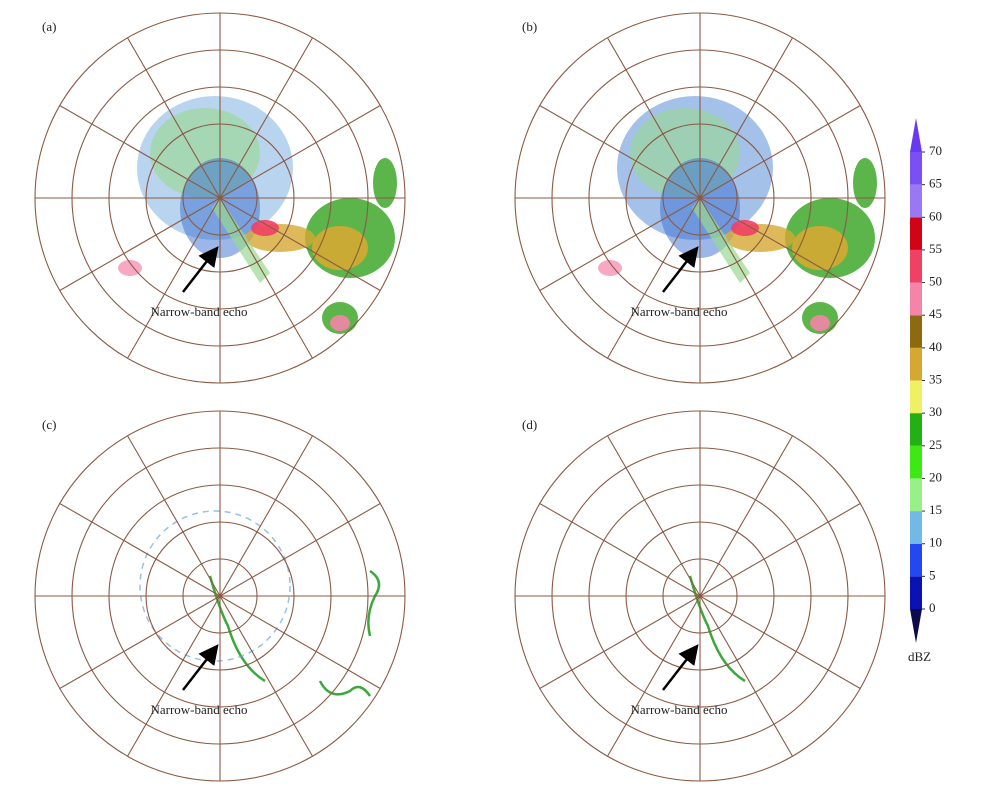 The image size is (984, 790). What do you see at coordinates (935, 542) in the screenshot?
I see `tick-label: 10` at bounding box center [935, 542].